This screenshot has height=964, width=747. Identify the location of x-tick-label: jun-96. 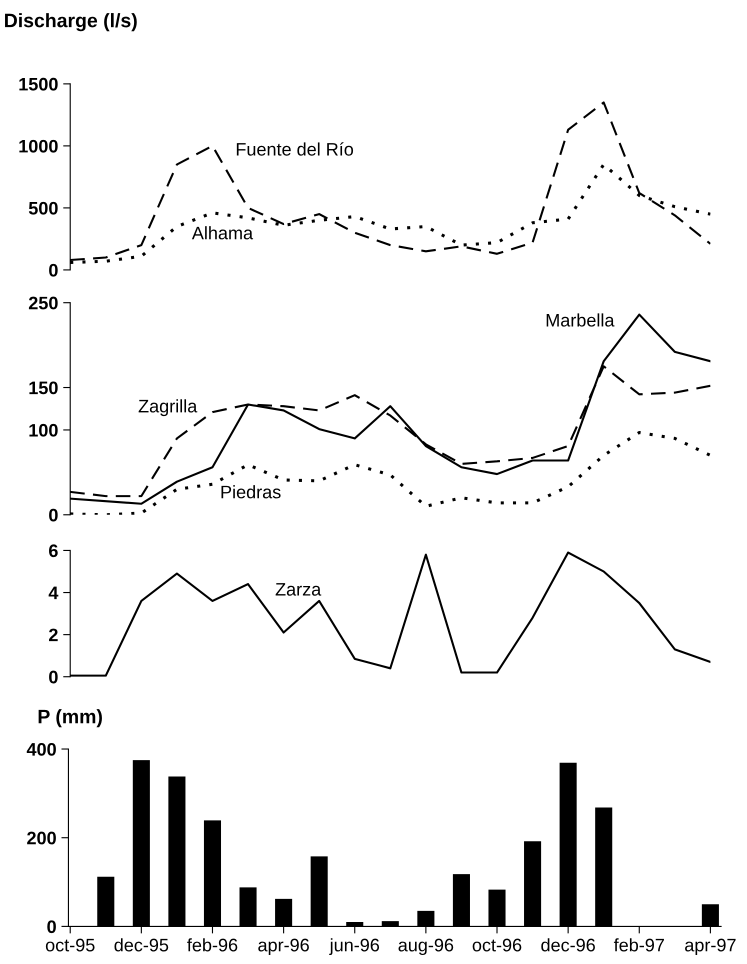
(354, 947).